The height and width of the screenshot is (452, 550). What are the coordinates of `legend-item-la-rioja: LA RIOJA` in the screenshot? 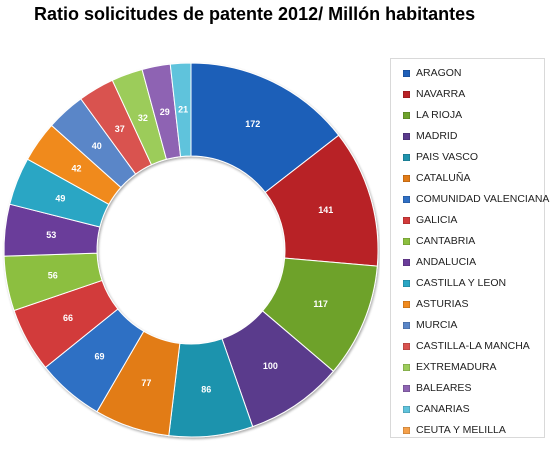 It's located at (432, 115).